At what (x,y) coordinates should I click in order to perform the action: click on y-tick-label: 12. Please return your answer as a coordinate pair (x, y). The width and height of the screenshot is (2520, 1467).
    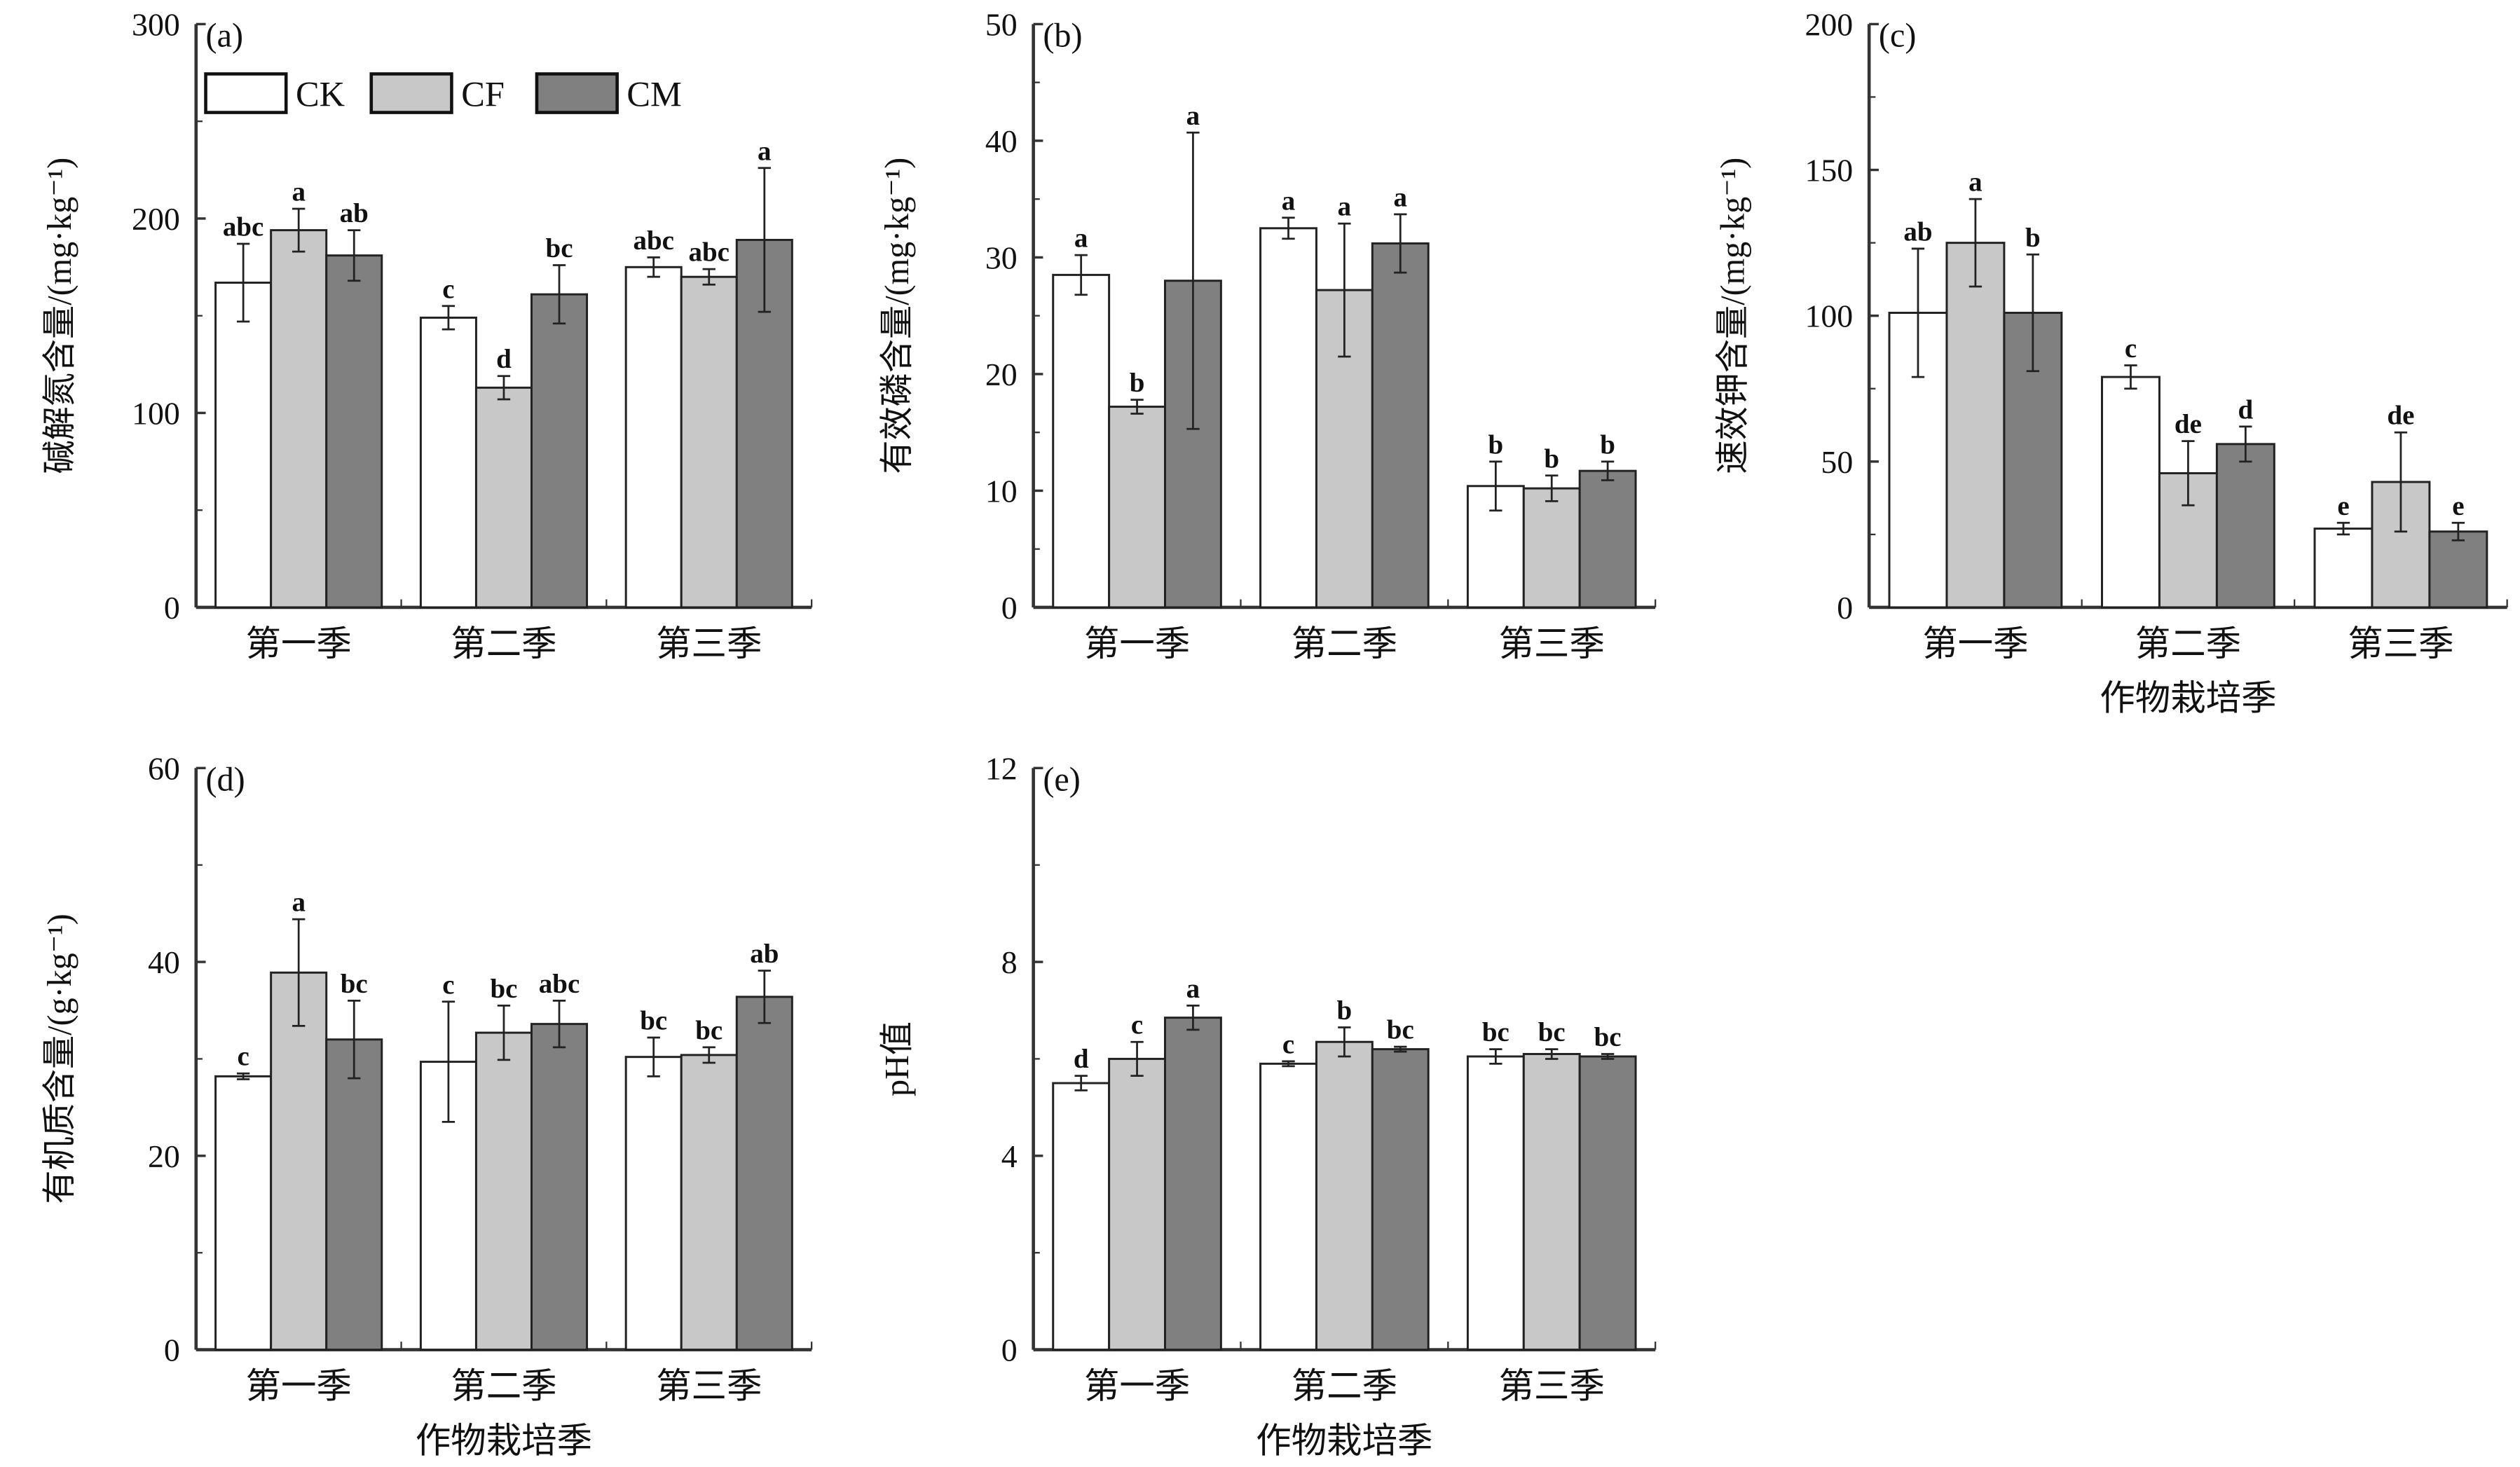
    Looking at the image, I should click on (1001, 768).